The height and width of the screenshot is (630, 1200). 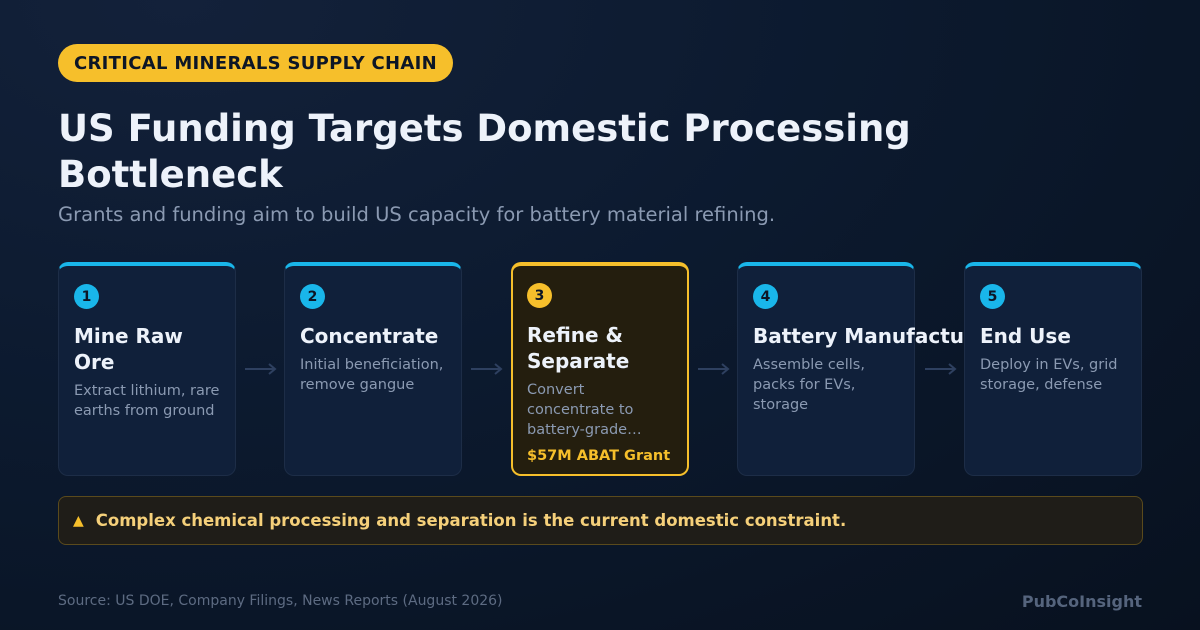 I want to click on step-title: Concentrate, so click(x=369, y=336).